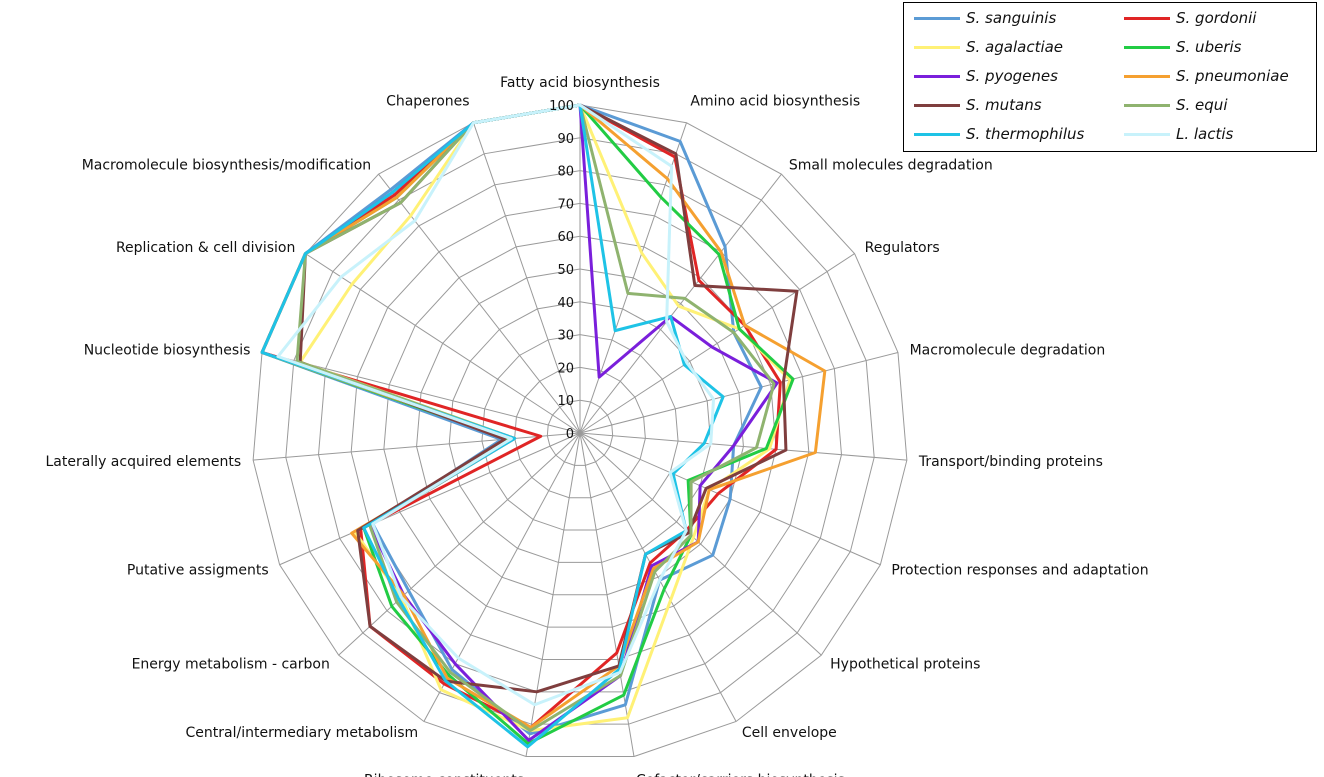 Image resolution: width=1324 pixels, height=777 pixels. Describe the element at coordinates (167, 351) in the screenshot. I see `axis-label-nucleotide-biosynthesis: Nucleotide biosynthesis` at that location.